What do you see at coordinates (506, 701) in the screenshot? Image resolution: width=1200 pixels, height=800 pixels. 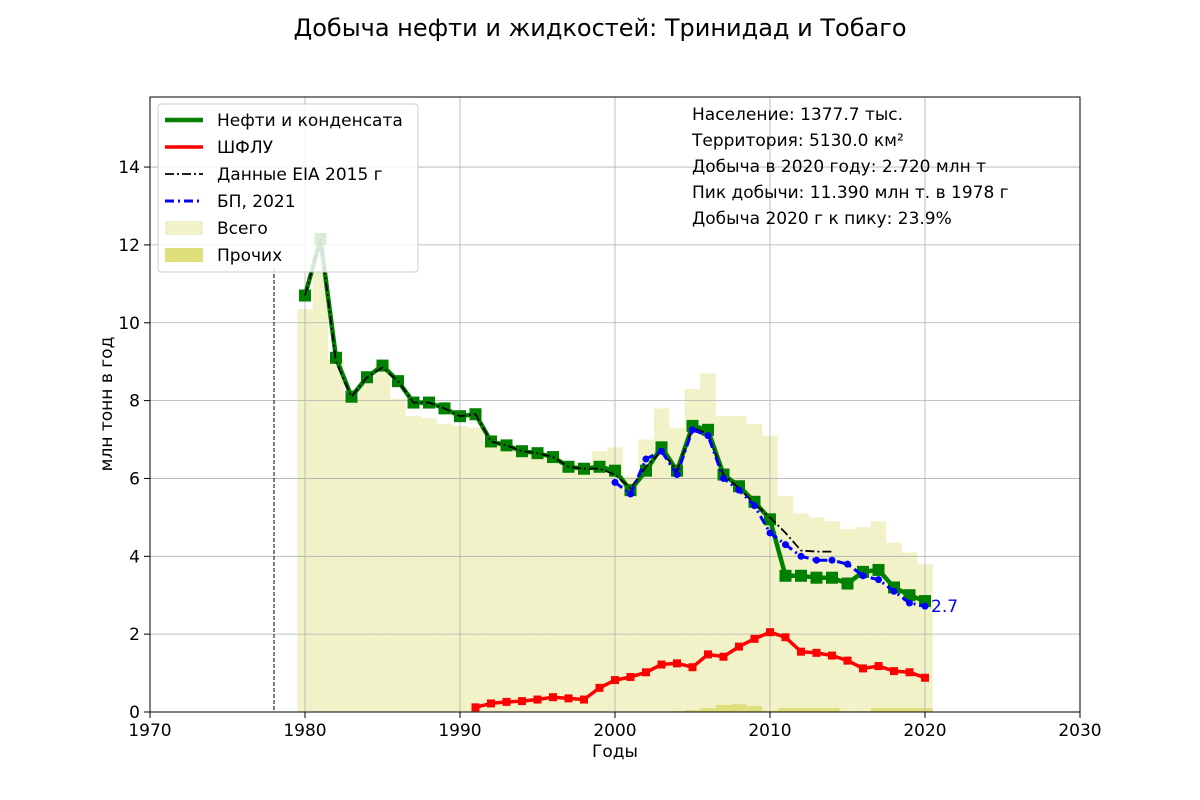 I see `ngl-point-1993` at bounding box center [506, 701].